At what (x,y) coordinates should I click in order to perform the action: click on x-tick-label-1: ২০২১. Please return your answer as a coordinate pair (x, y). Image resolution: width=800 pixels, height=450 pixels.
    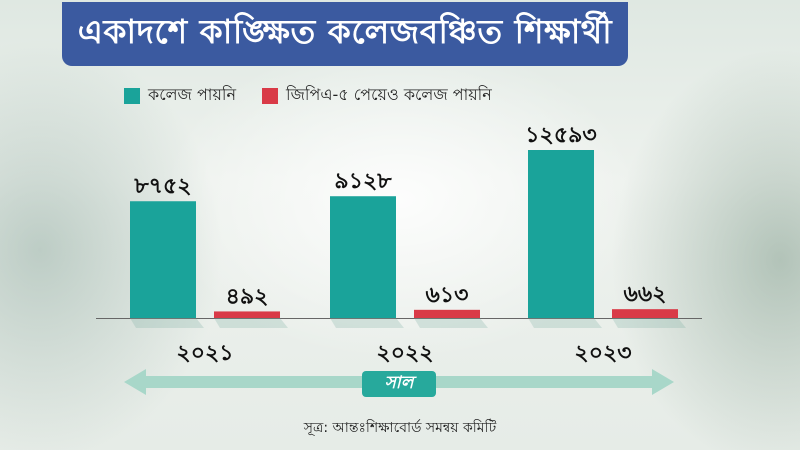
    Looking at the image, I should click on (204, 353).